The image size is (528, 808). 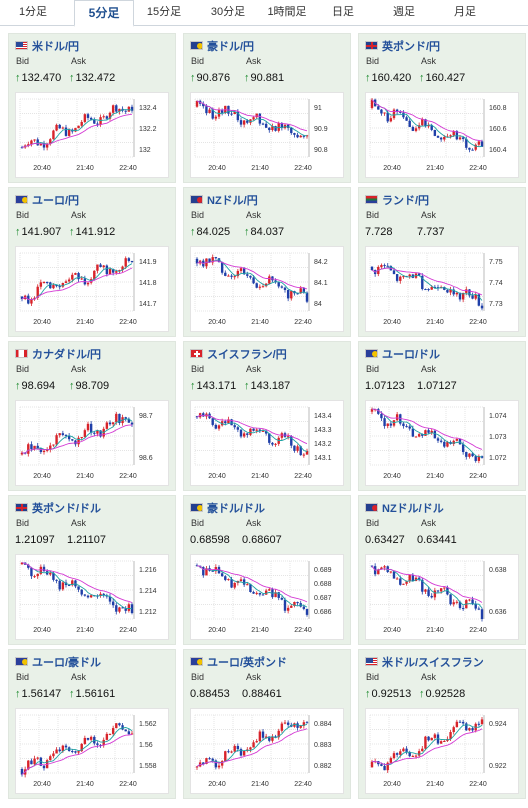 I want to click on chart-thumbnail: 132.4 132.2 132 20:40 21:40 22:40, so click(x=92, y=135).